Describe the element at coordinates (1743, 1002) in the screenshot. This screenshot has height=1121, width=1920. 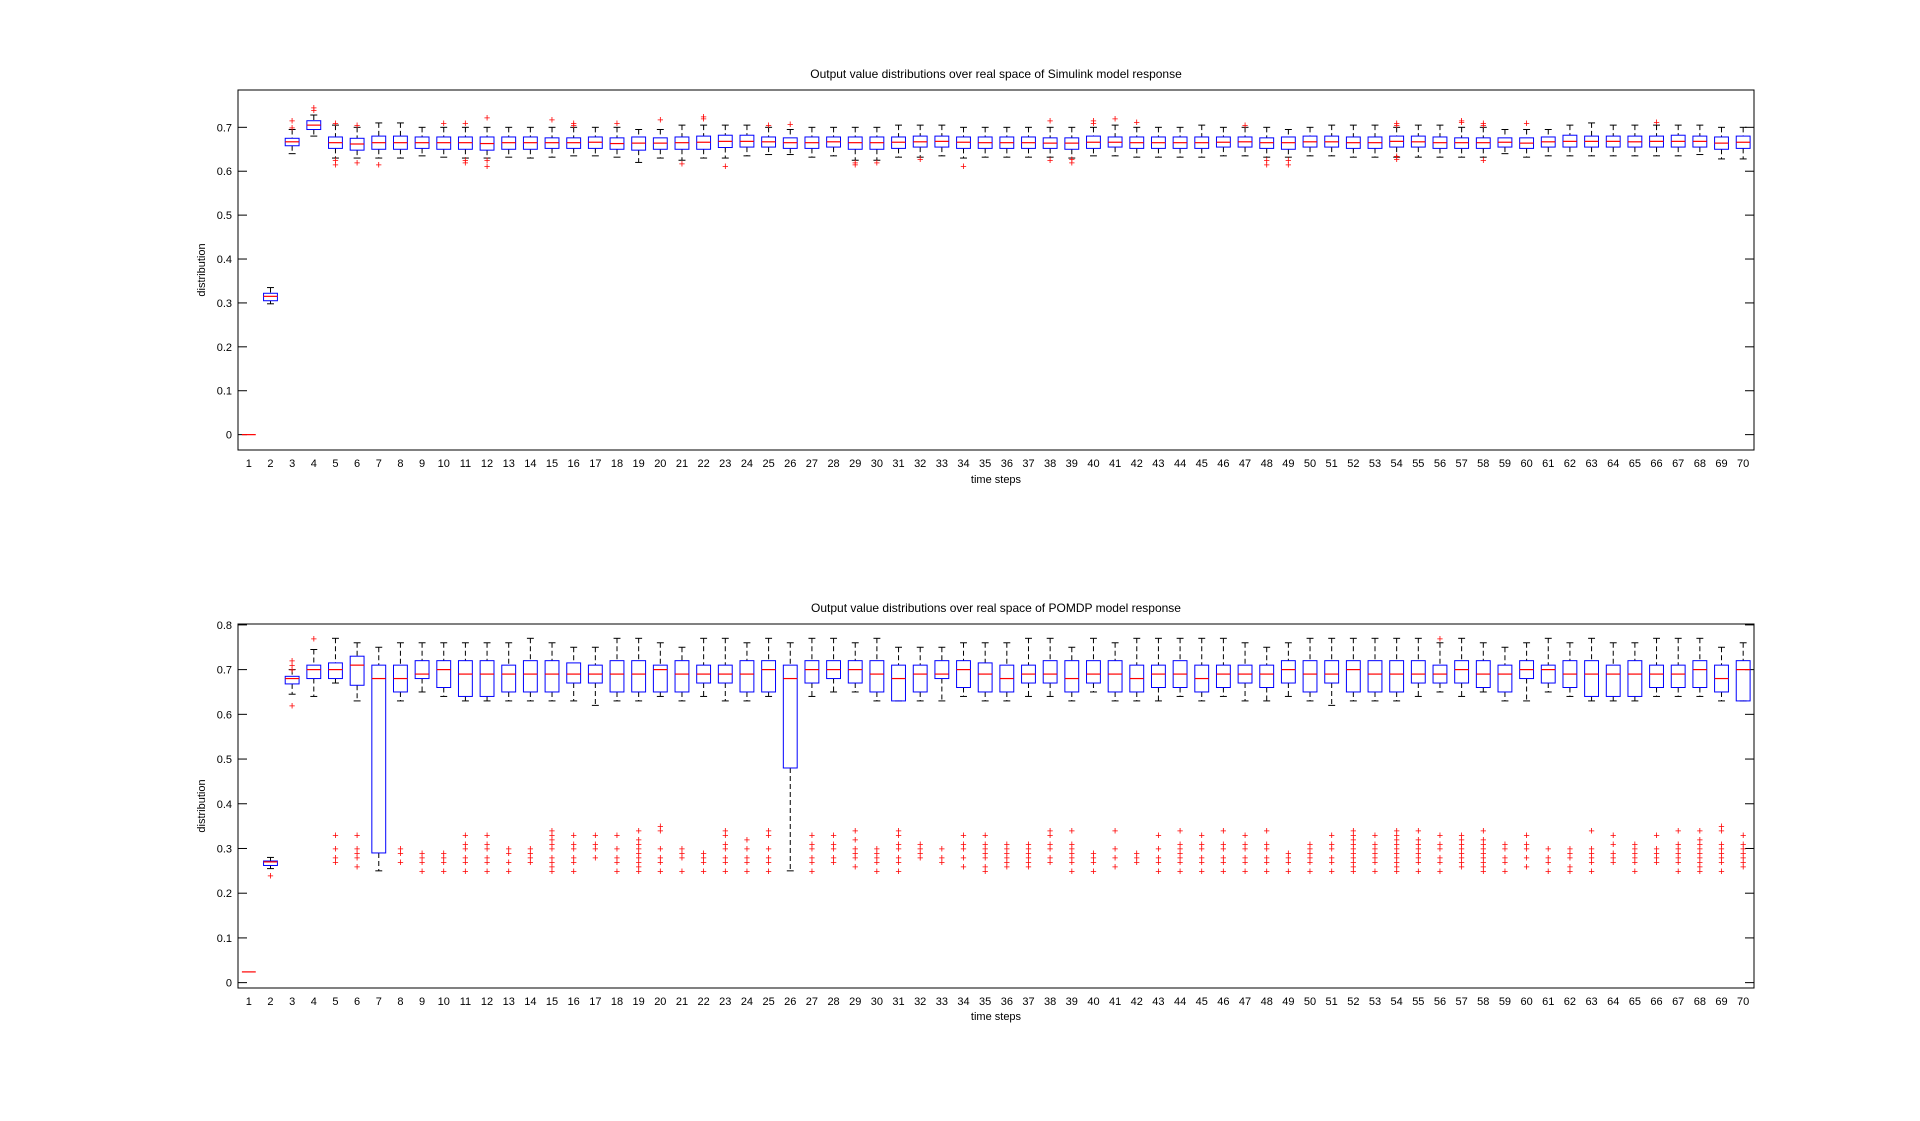
I see `x-tick-label: 70` at that location.